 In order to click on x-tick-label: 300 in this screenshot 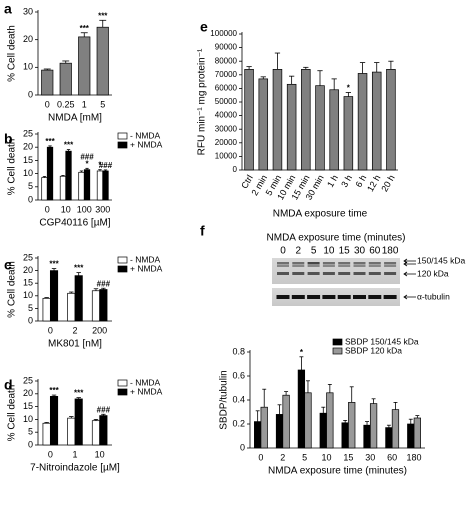, I will do `click(102, 209)`.